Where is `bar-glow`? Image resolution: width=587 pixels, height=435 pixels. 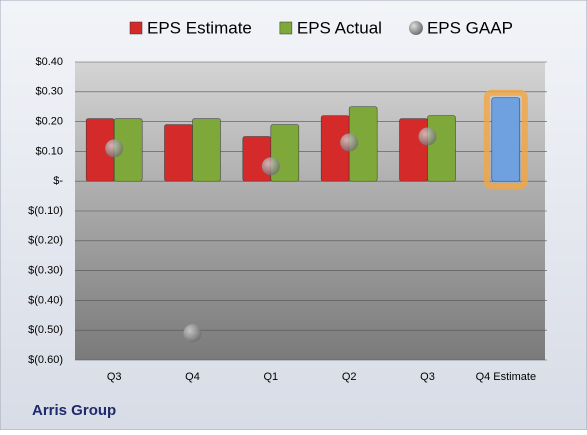
bar-glow is located at coordinates (505, 139).